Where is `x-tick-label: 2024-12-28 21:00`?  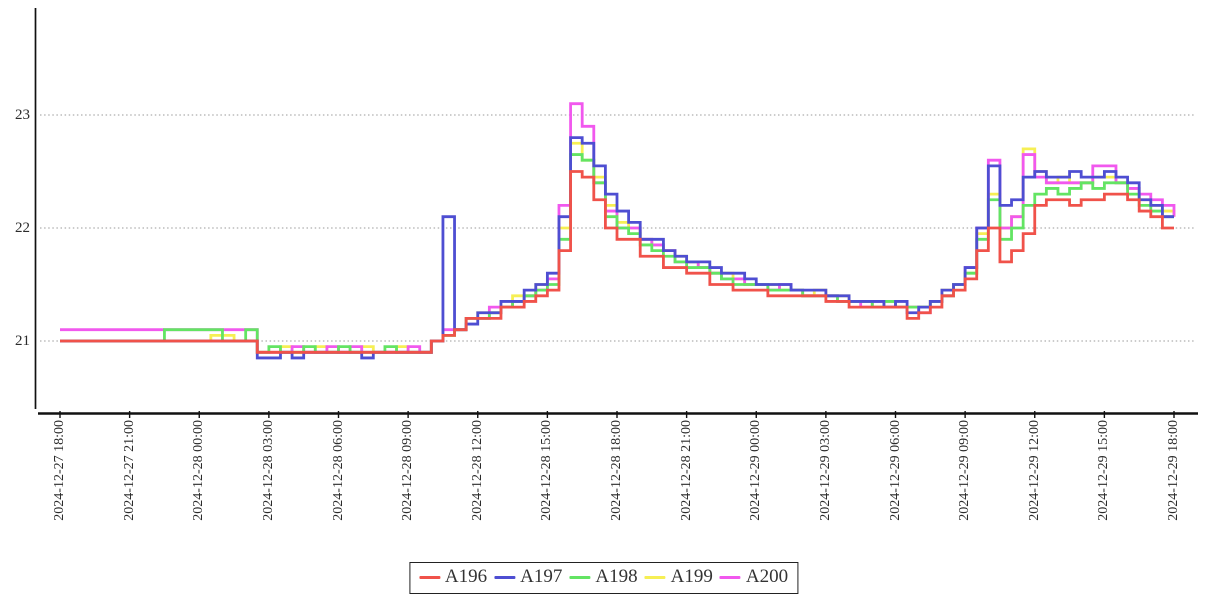
x-tick-label: 2024-12-28 21:00 is located at coordinates (686, 470).